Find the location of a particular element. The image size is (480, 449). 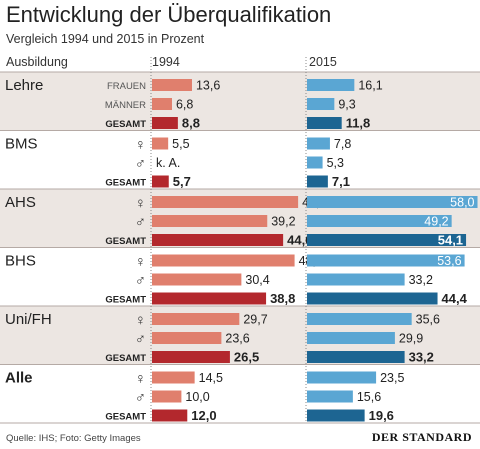

row-label: FRAUEN is located at coordinates (126, 86).